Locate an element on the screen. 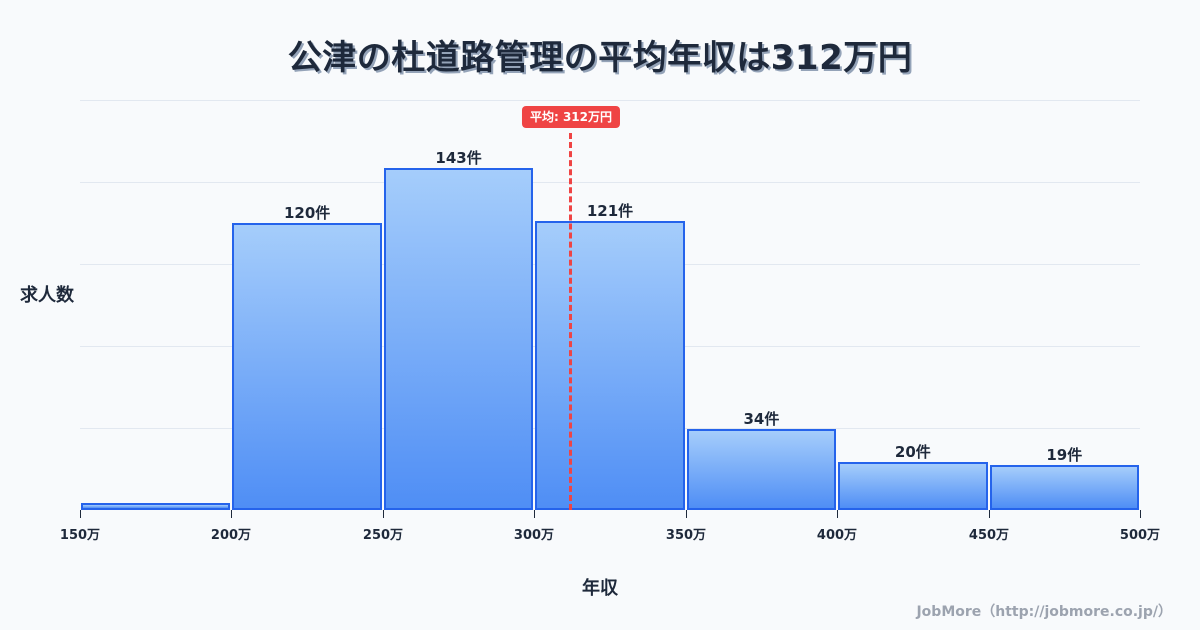  y-axis-label: 求人数 is located at coordinates (47, 295).